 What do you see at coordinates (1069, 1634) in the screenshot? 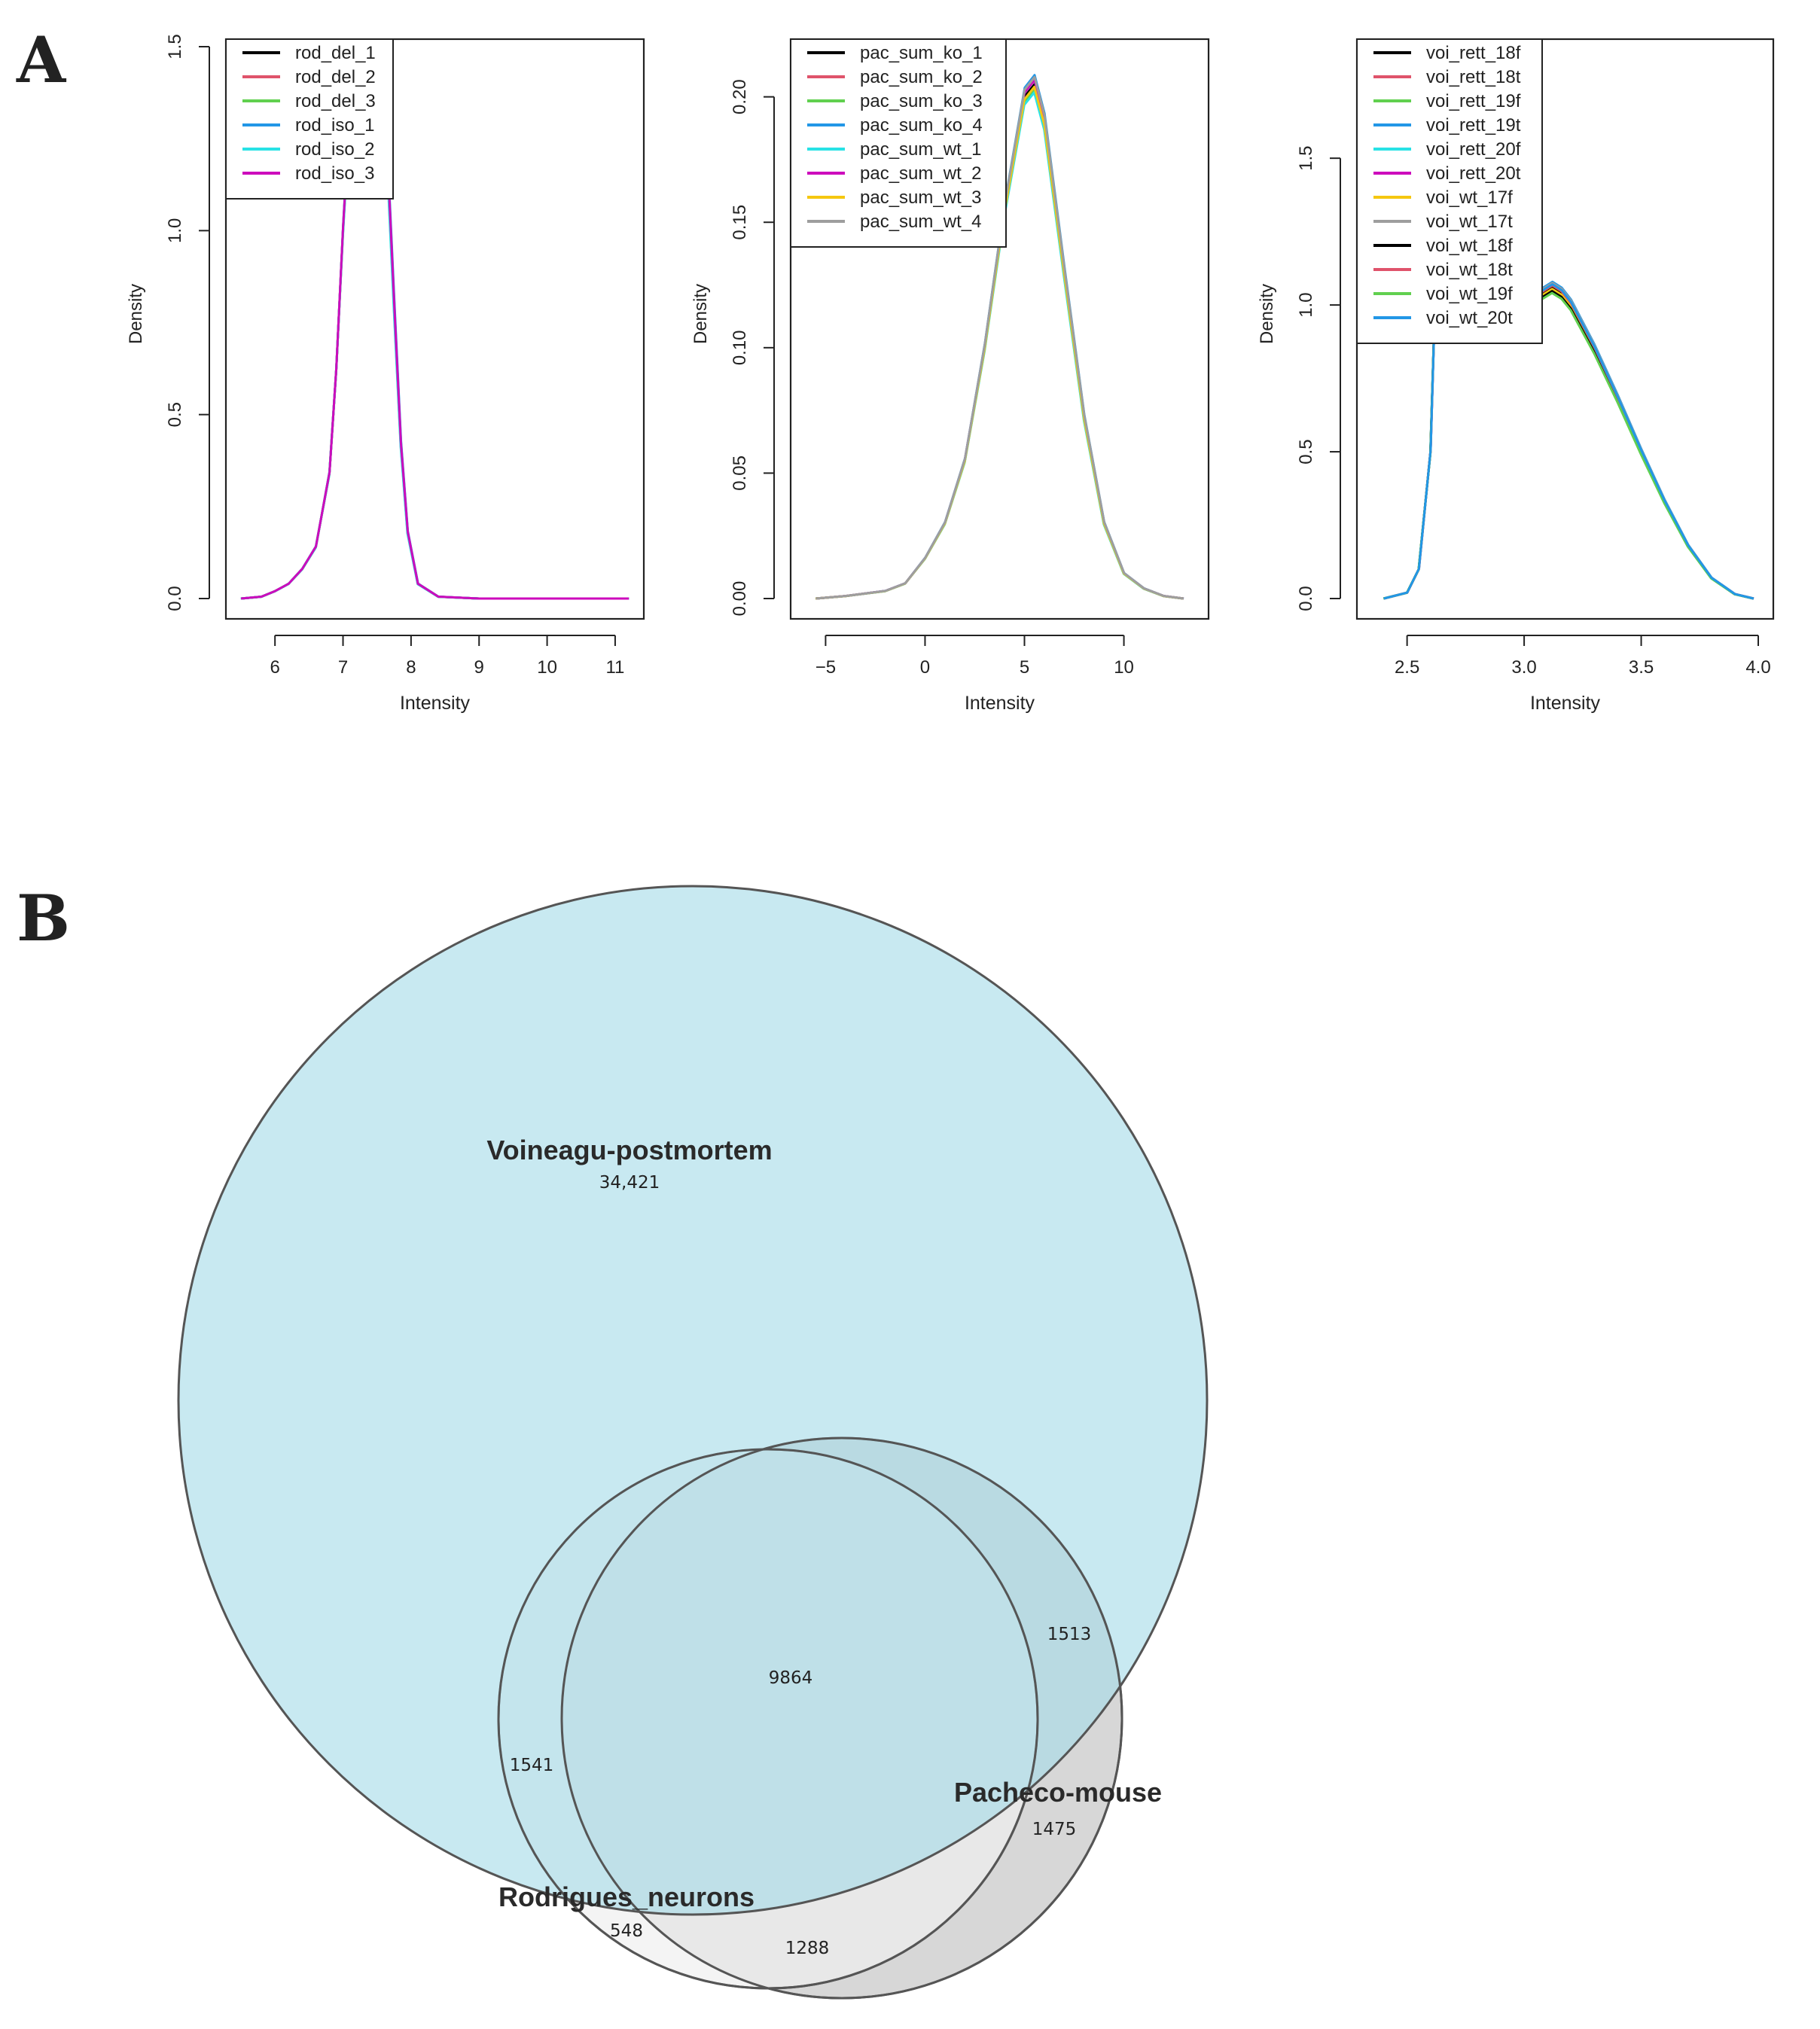
I see `venn-region-count: 1513` at bounding box center [1069, 1634].